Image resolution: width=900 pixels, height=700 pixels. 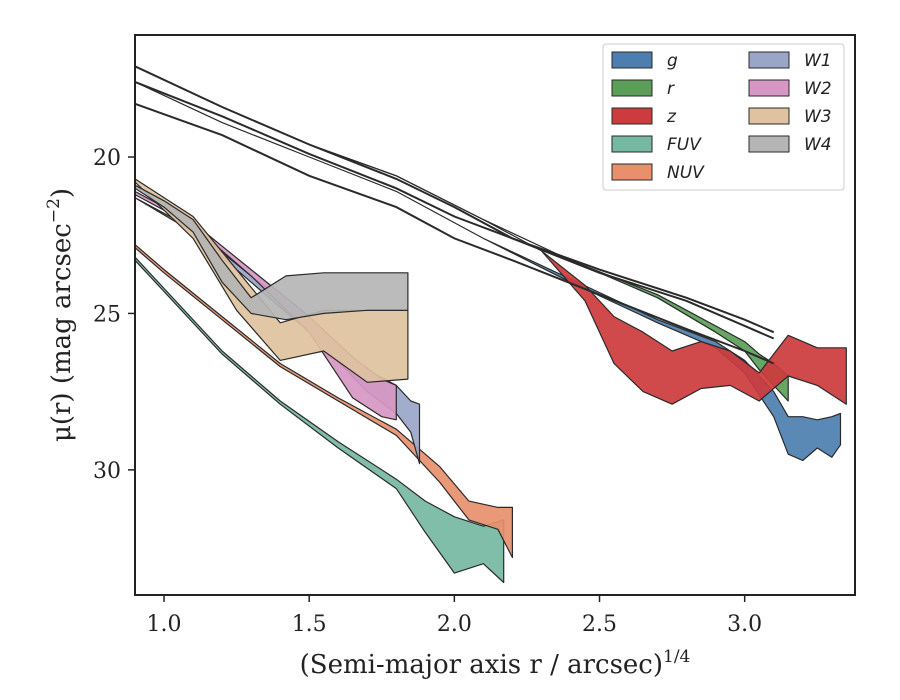 I want to click on legend-swatch-r, so click(x=632, y=88).